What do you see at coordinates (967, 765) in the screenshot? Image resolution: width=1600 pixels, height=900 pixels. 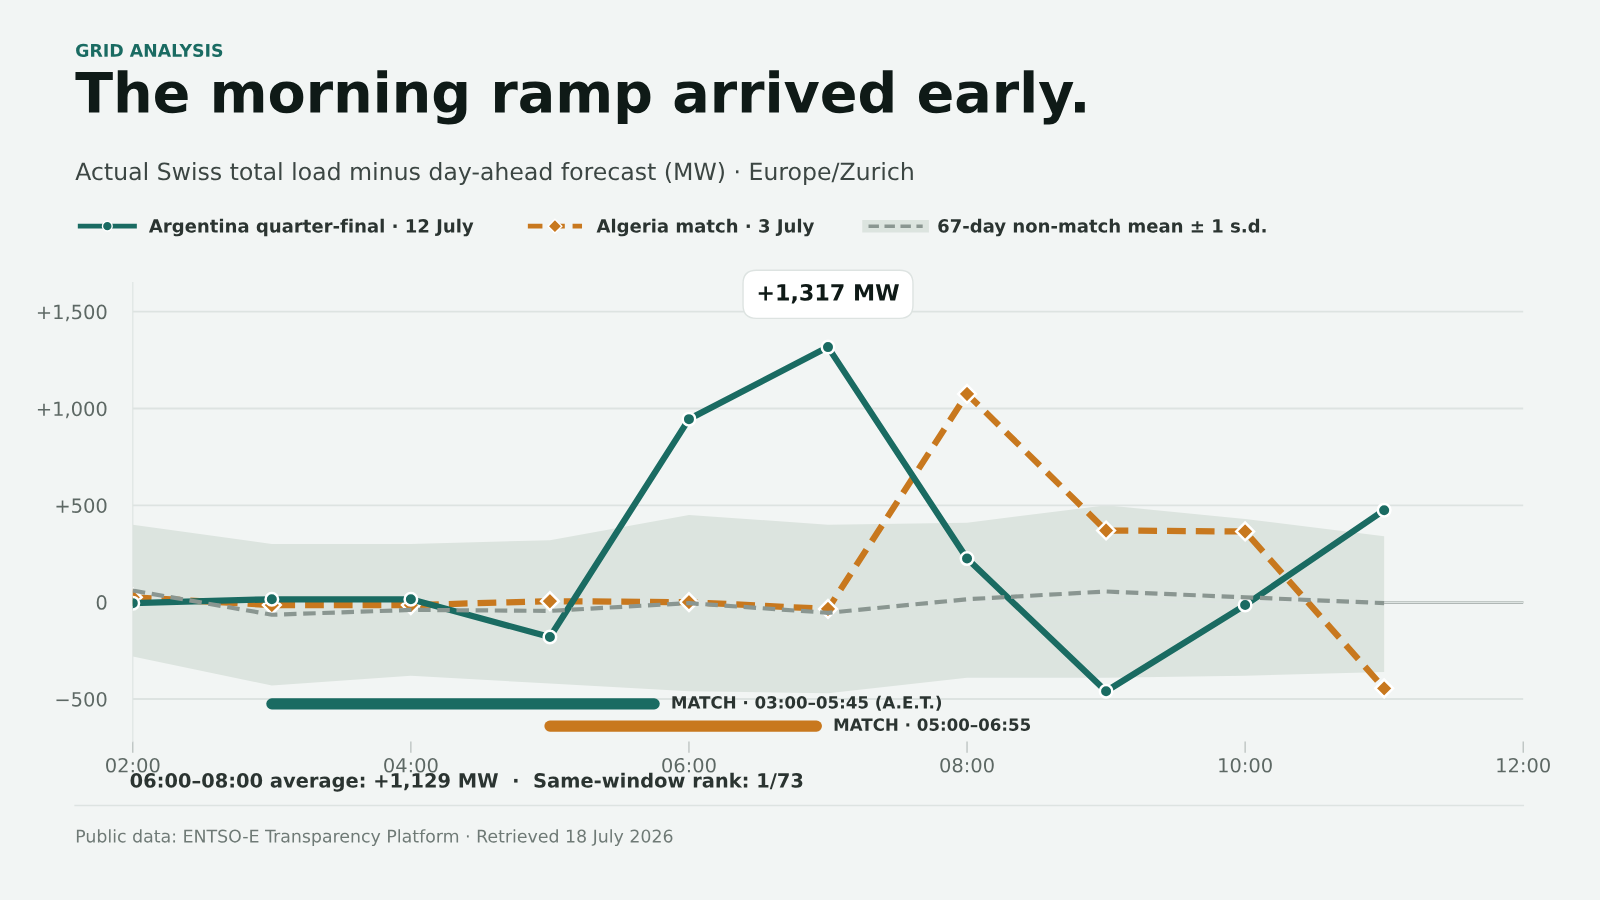 I see `x-tick-label: 08:00` at bounding box center [967, 765].